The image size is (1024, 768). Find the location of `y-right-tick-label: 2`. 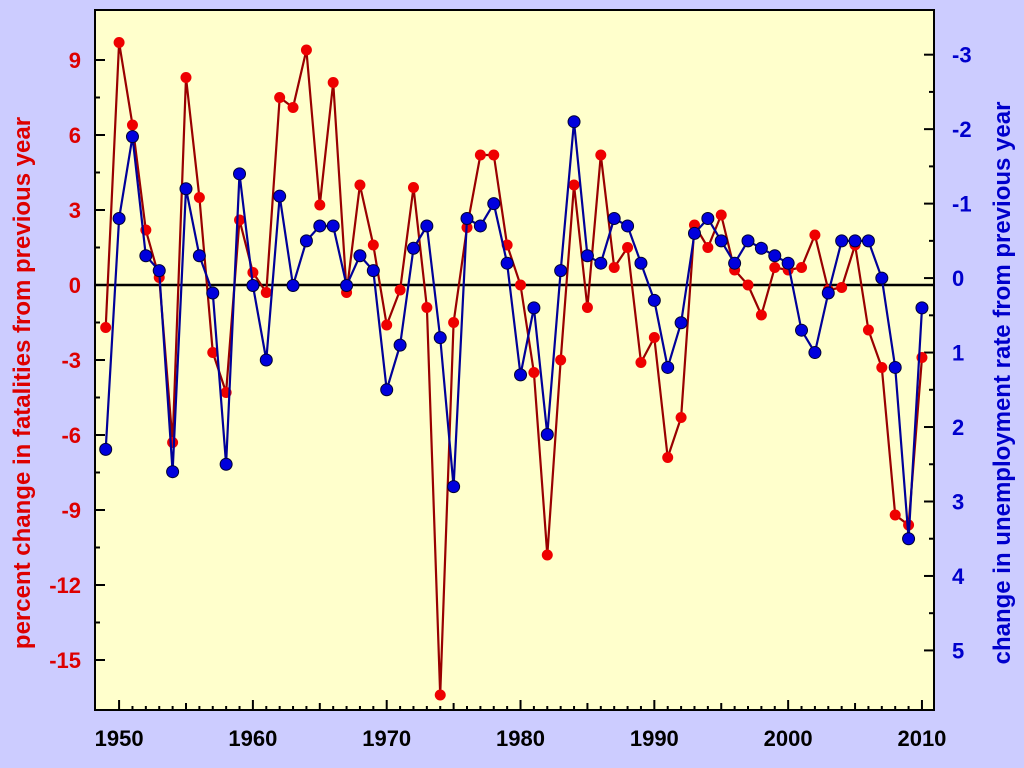

y-right-tick-label: 2 is located at coordinates (958, 427).